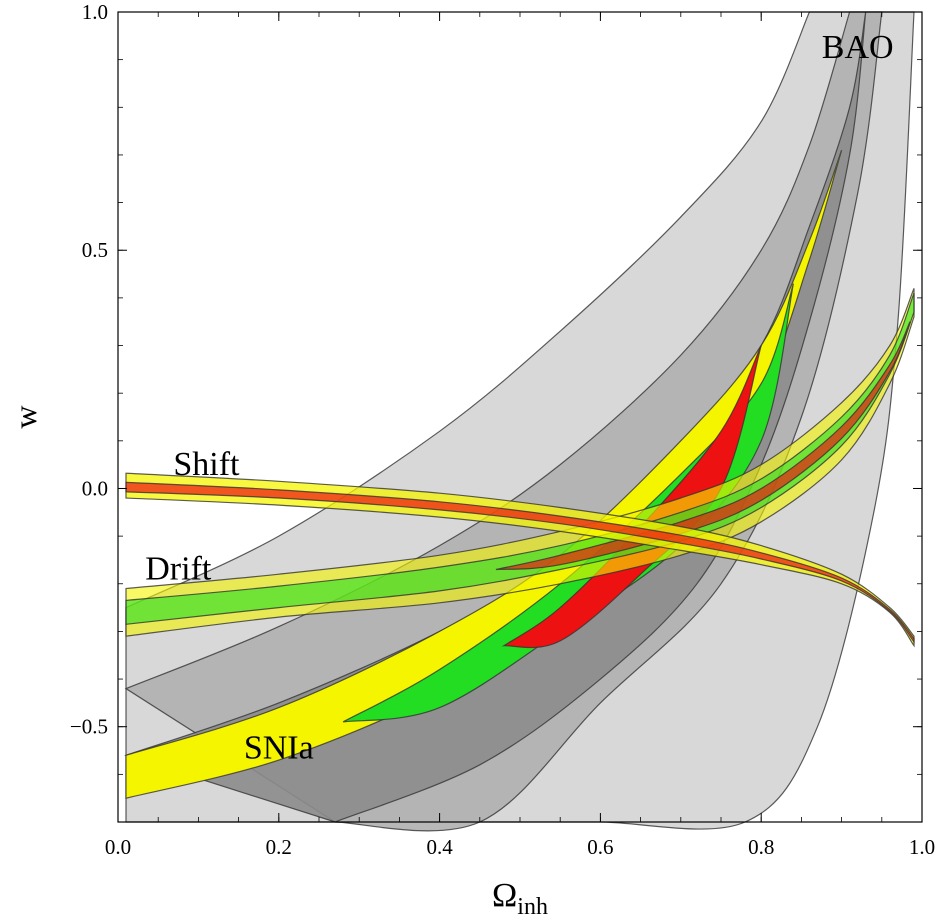 The image size is (940, 922). I want to click on y-axis-title: w, so click(25, 416).